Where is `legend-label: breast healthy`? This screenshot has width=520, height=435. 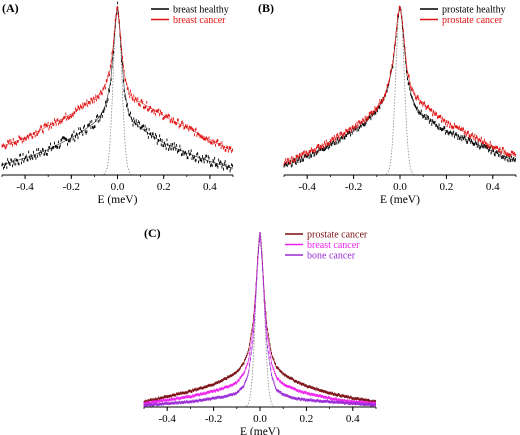
legend-label: breast healthy is located at coordinates (201, 10).